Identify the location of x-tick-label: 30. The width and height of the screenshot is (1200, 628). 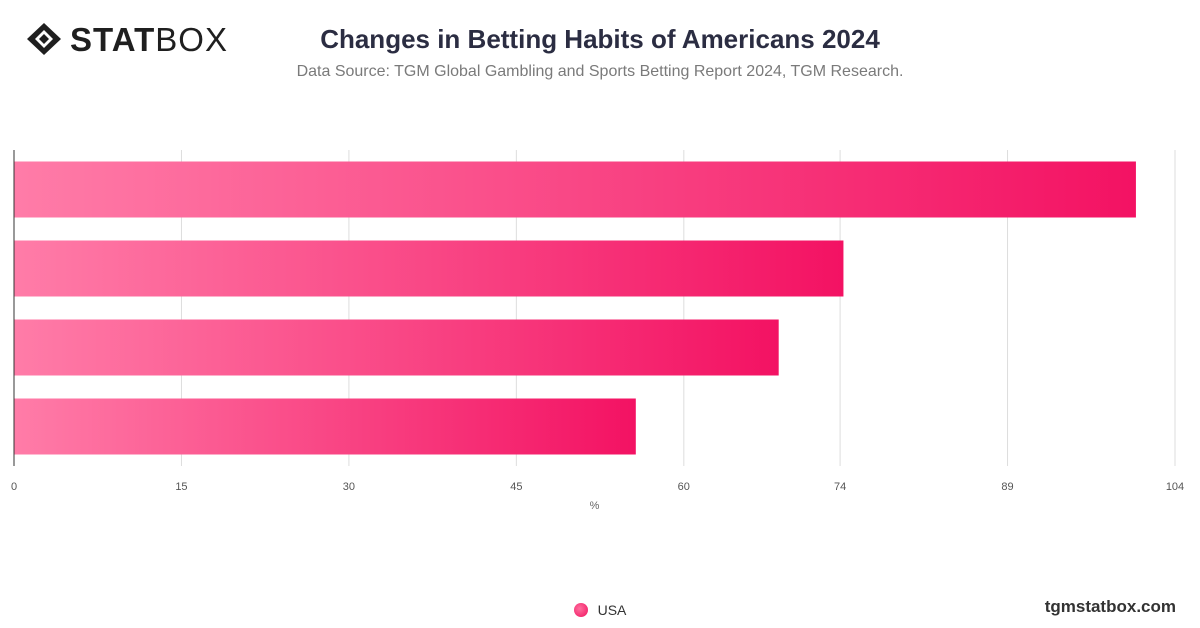
(349, 487).